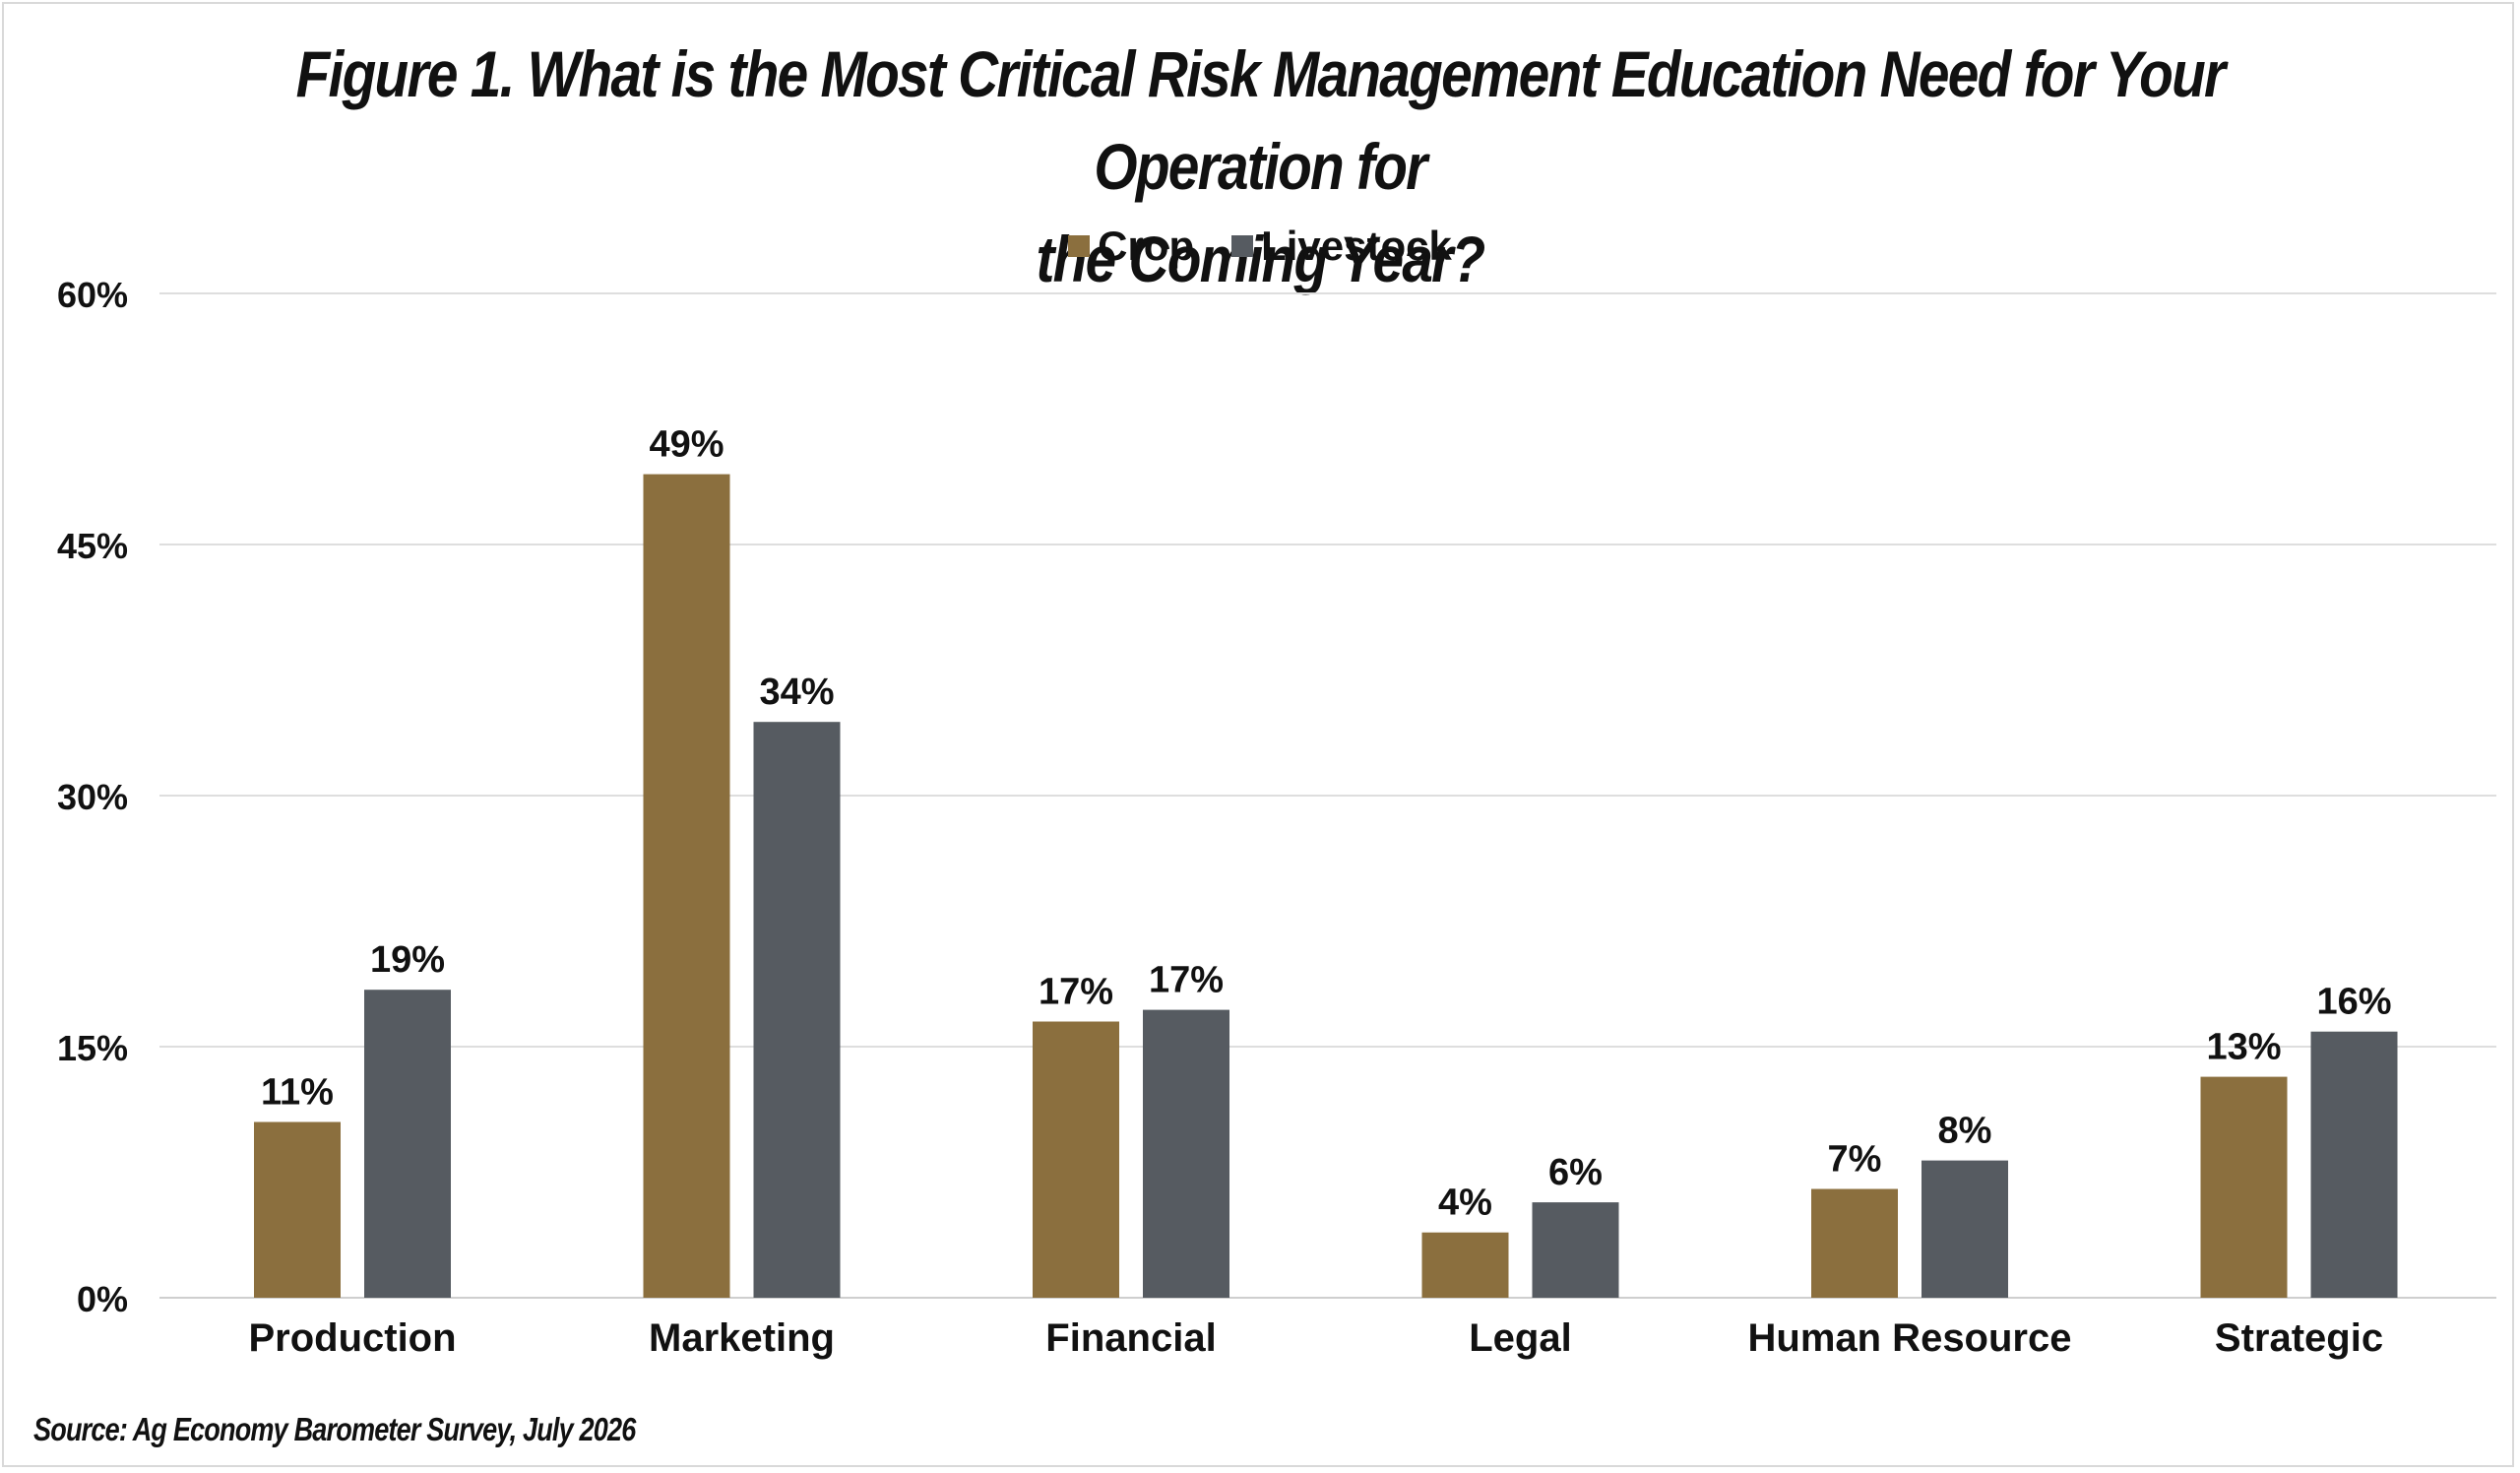  I want to click on x-tick-label: Human Resource, so click(1910, 1338).